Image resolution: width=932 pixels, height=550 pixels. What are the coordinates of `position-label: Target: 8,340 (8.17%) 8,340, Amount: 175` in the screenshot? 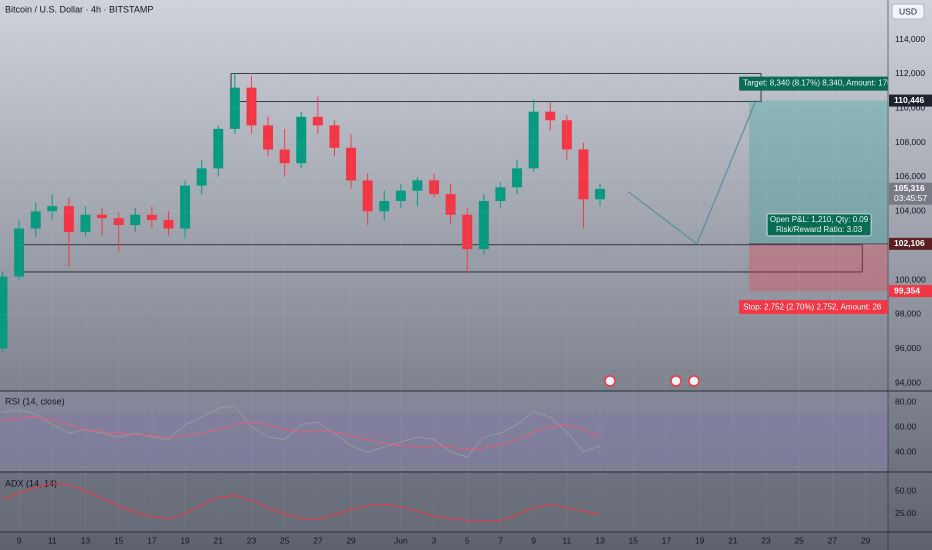 It's located at (817, 83).